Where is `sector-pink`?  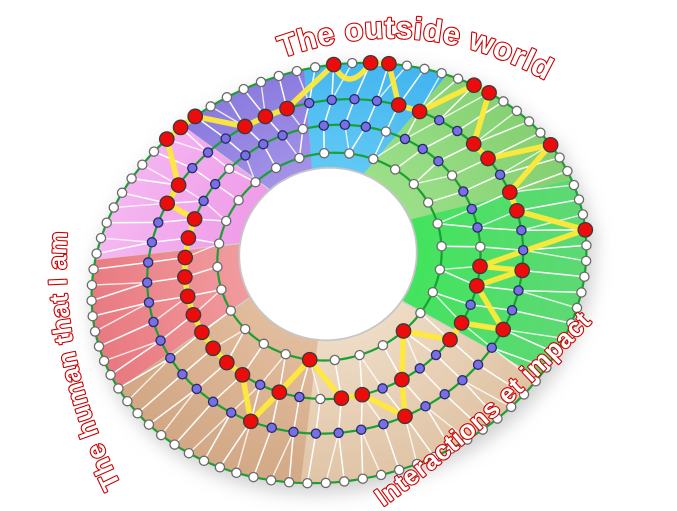 sector-pink is located at coordinates (182, 192).